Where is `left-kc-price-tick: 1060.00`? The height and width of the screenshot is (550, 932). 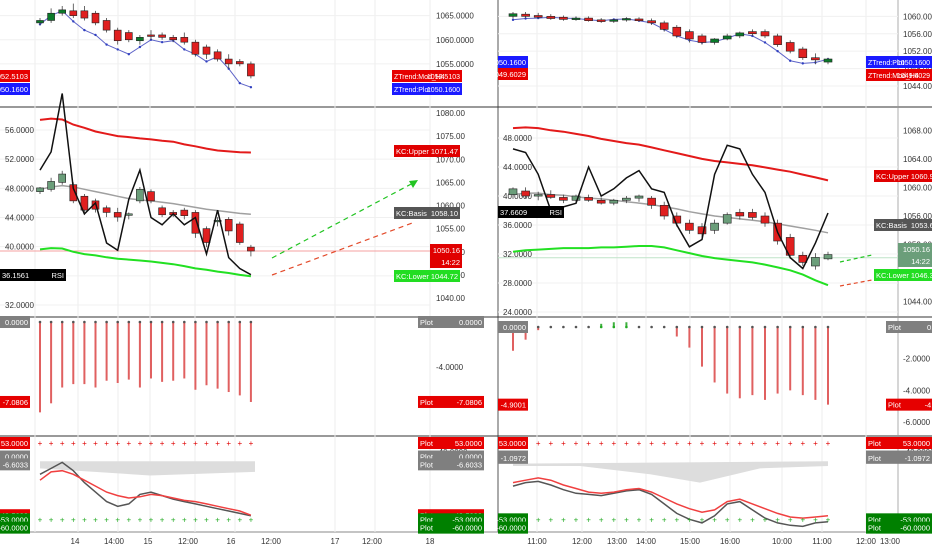 left-kc-price-tick: 1060.00 is located at coordinates (450, 206).